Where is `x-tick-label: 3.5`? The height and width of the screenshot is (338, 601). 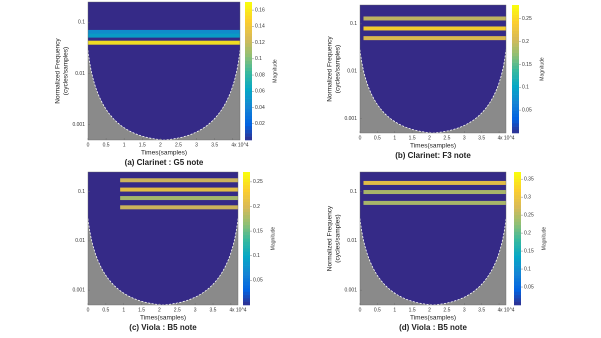
x-tick-label: 3.5 is located at coordinates (481, 310).